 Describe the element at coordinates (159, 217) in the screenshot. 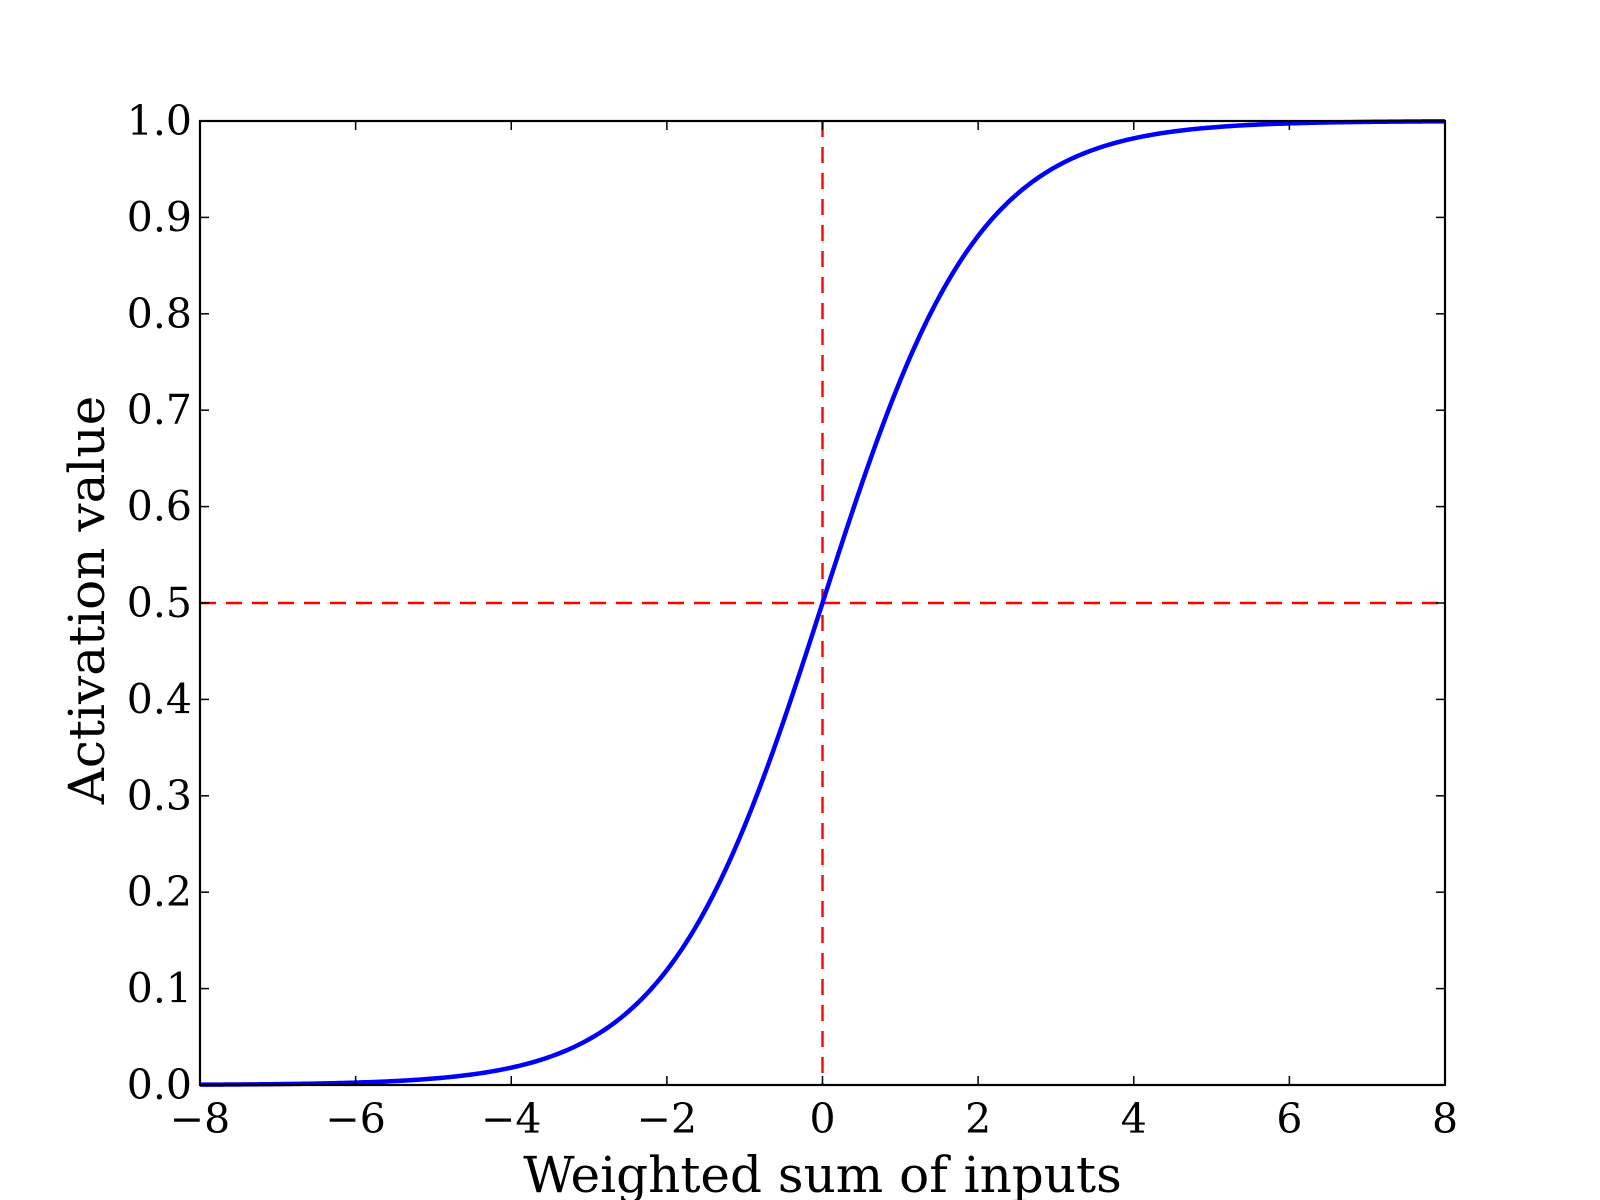

I see `y-tick-label: 0.9` at that location.